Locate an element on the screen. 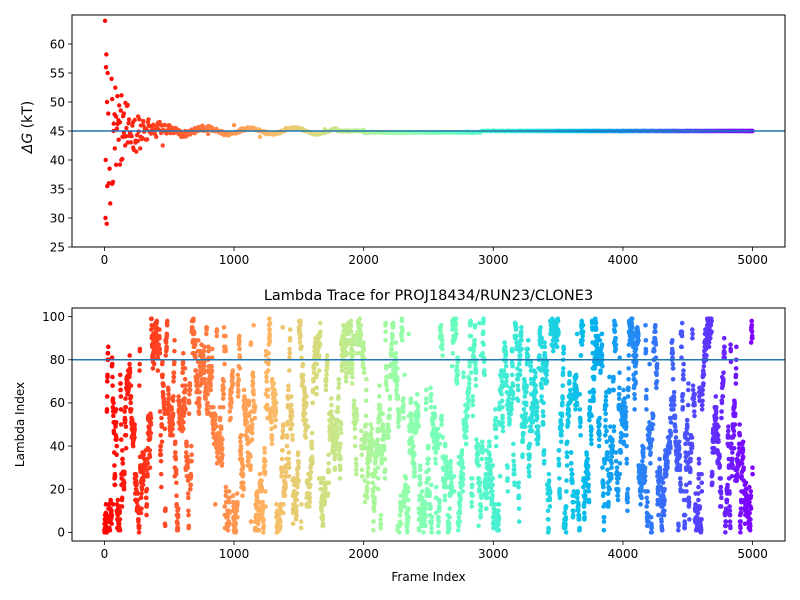 The width and height of the screenshot is (800, 600). x-tick-label: 0 is located at coordinates (105, 260).